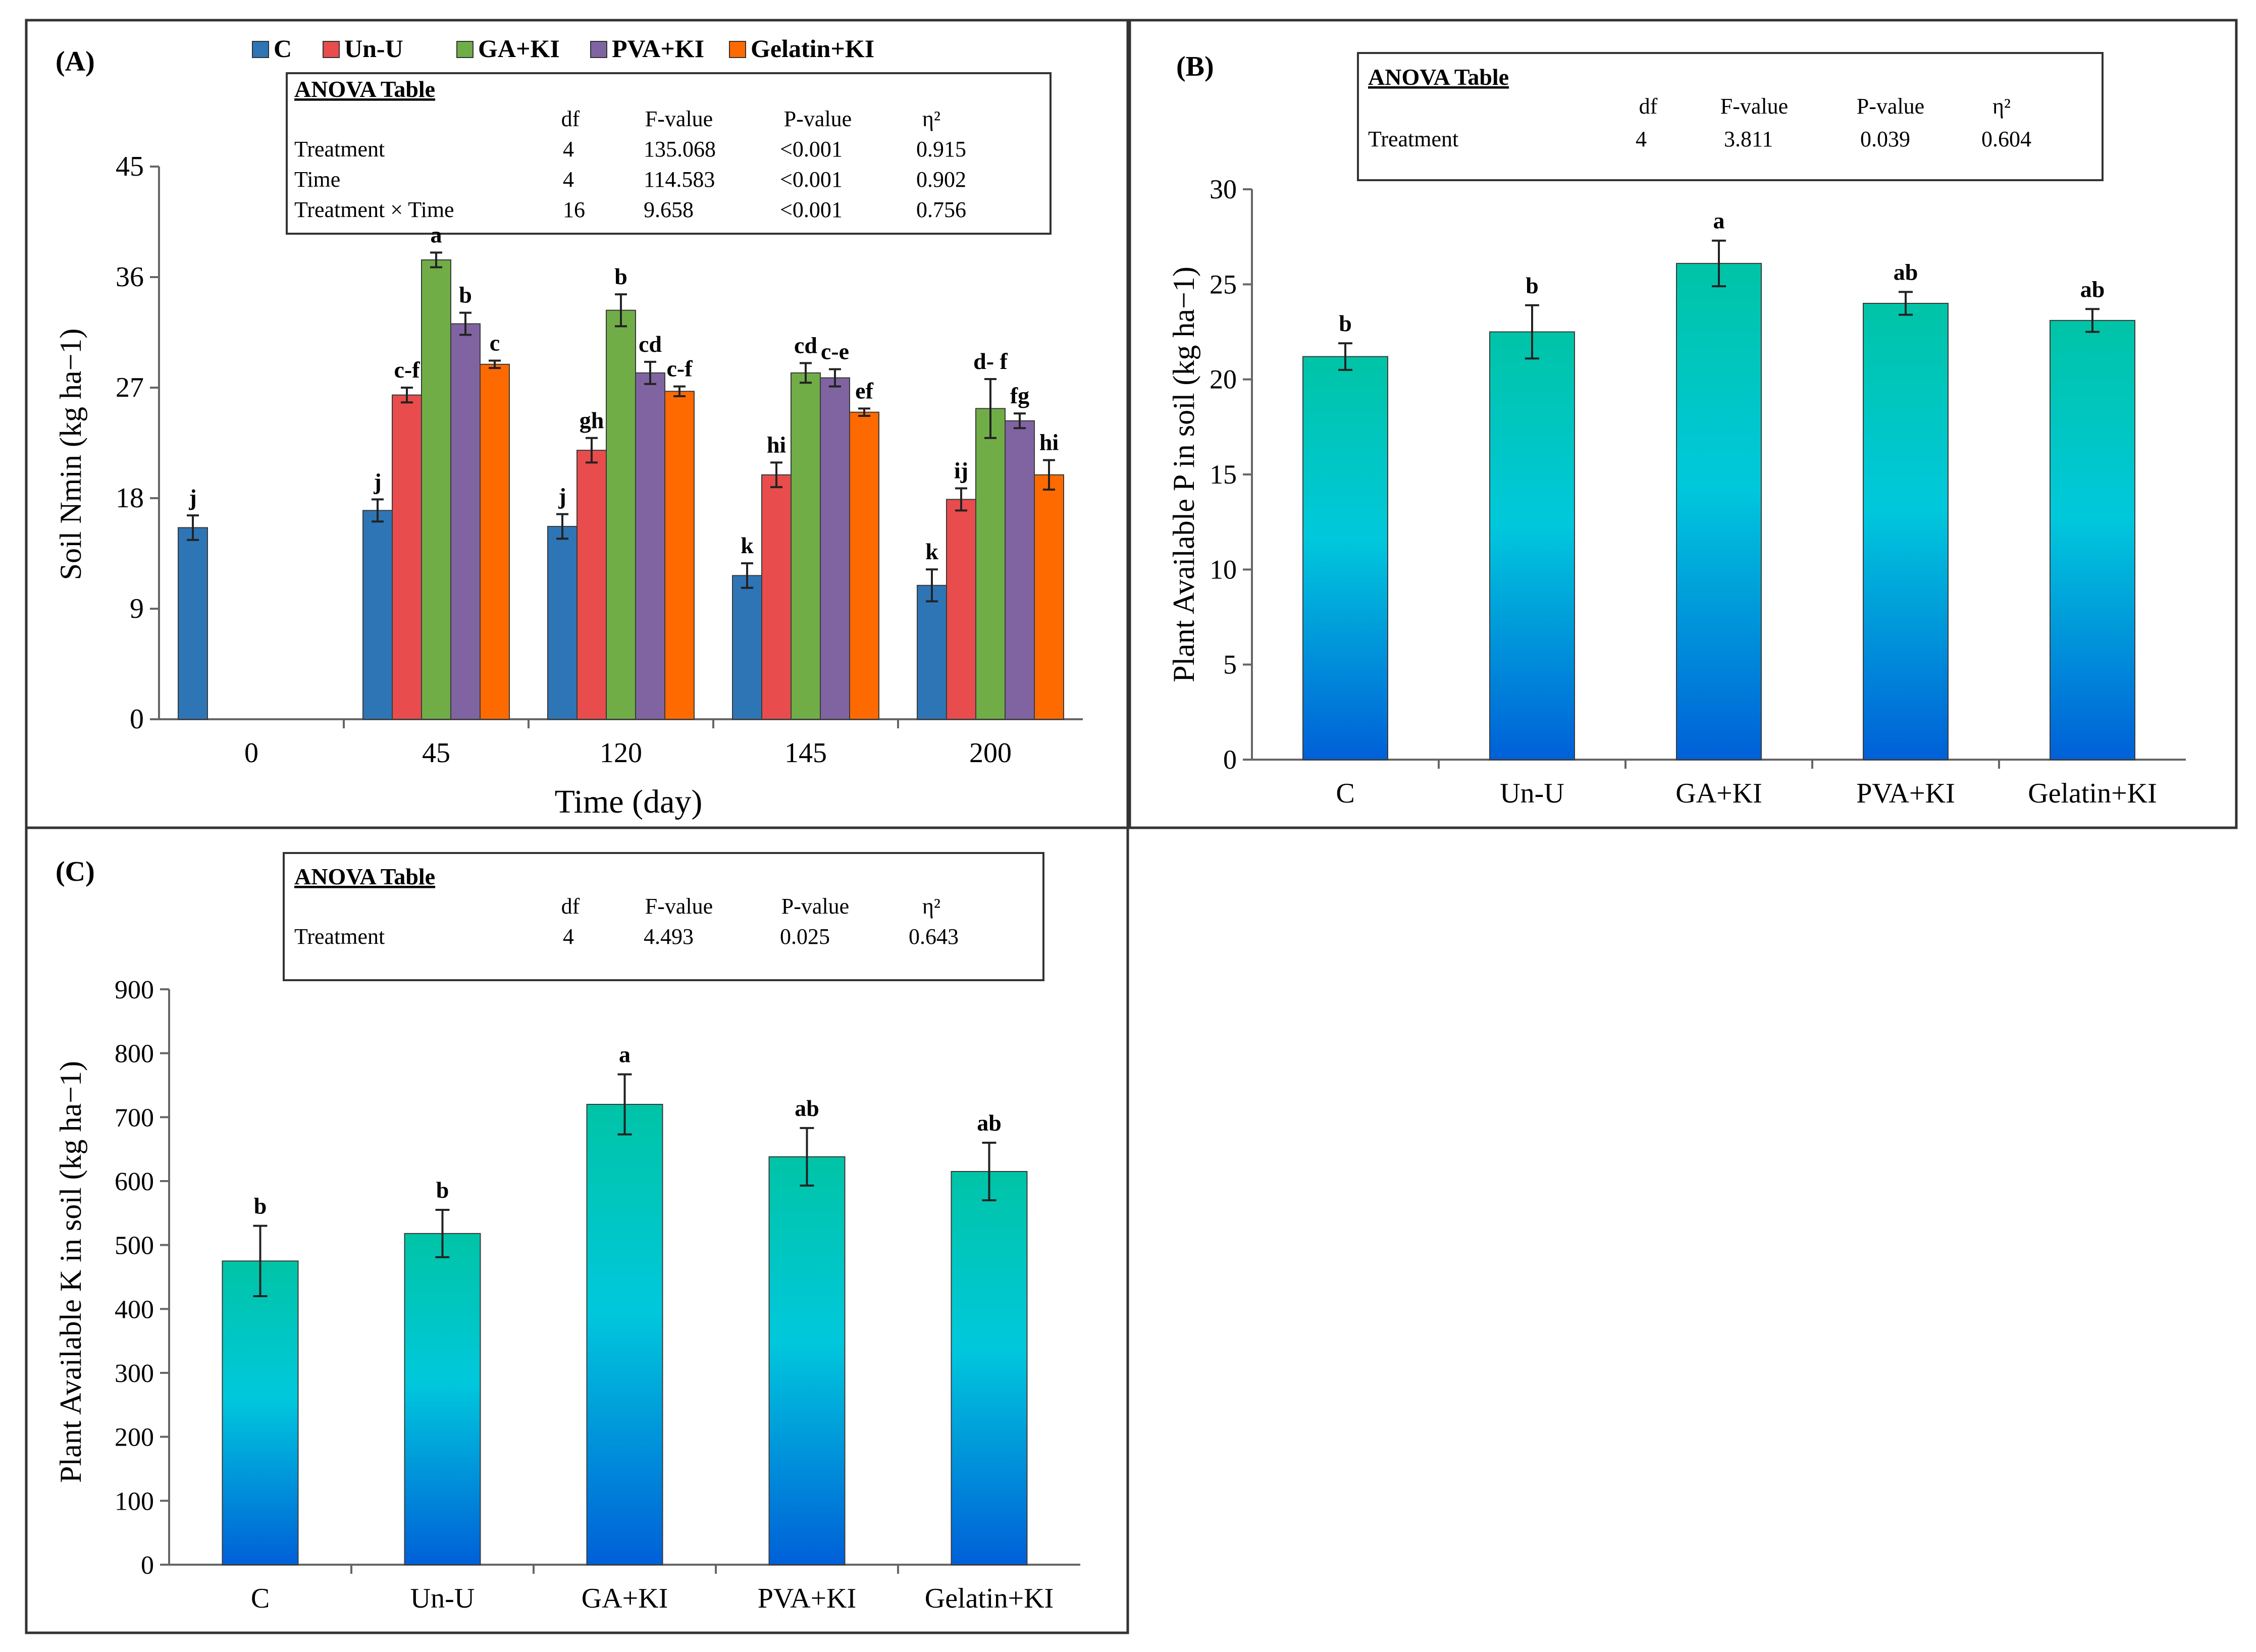  I want to click on panel-b-anova-cell: 4, so click(1641, 139).